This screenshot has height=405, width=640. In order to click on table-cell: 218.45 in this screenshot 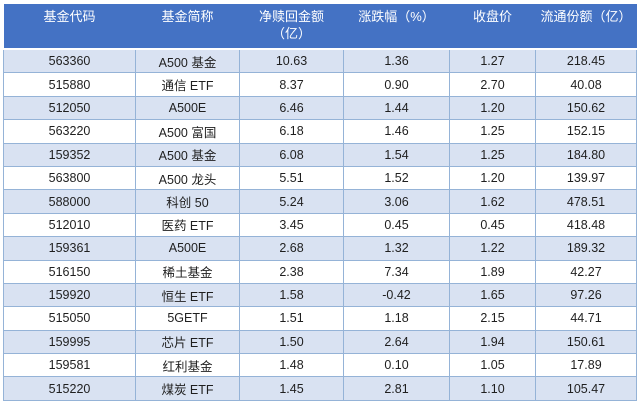, I will do `click(586, 61)`.